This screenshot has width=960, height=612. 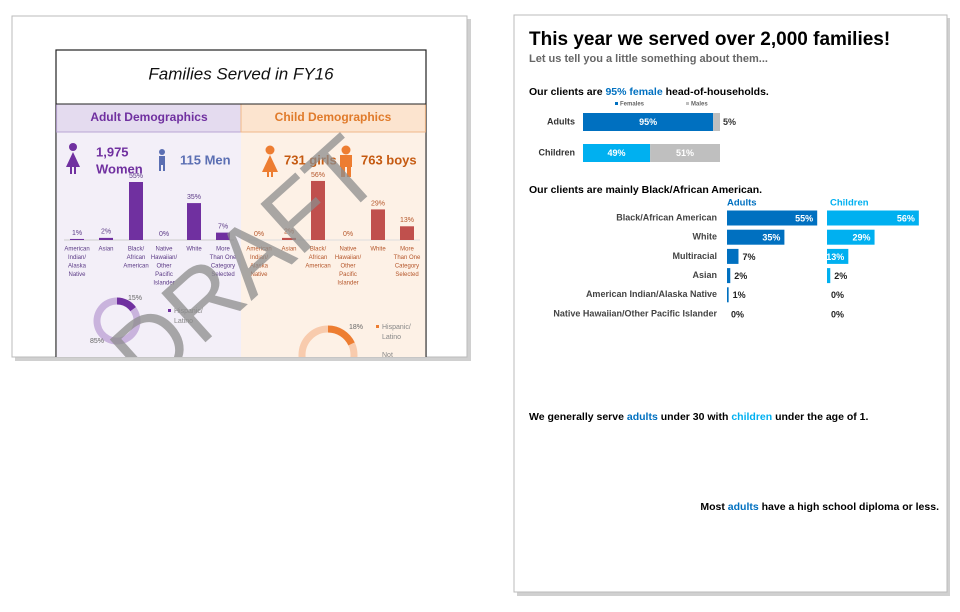 What do you see at coordinates (635, 313) in the screenshot?
I see `category-label: Native Hawaiian/Other Pacific Islander` at bounding box center [635, 313].